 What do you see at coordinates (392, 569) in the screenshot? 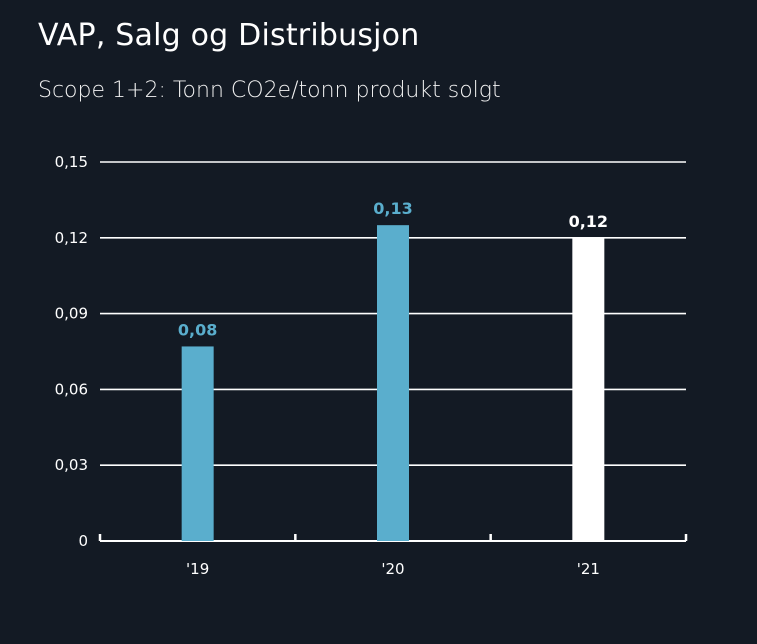
I see `x-tick-label: '20` at bounding box center [392, 569].